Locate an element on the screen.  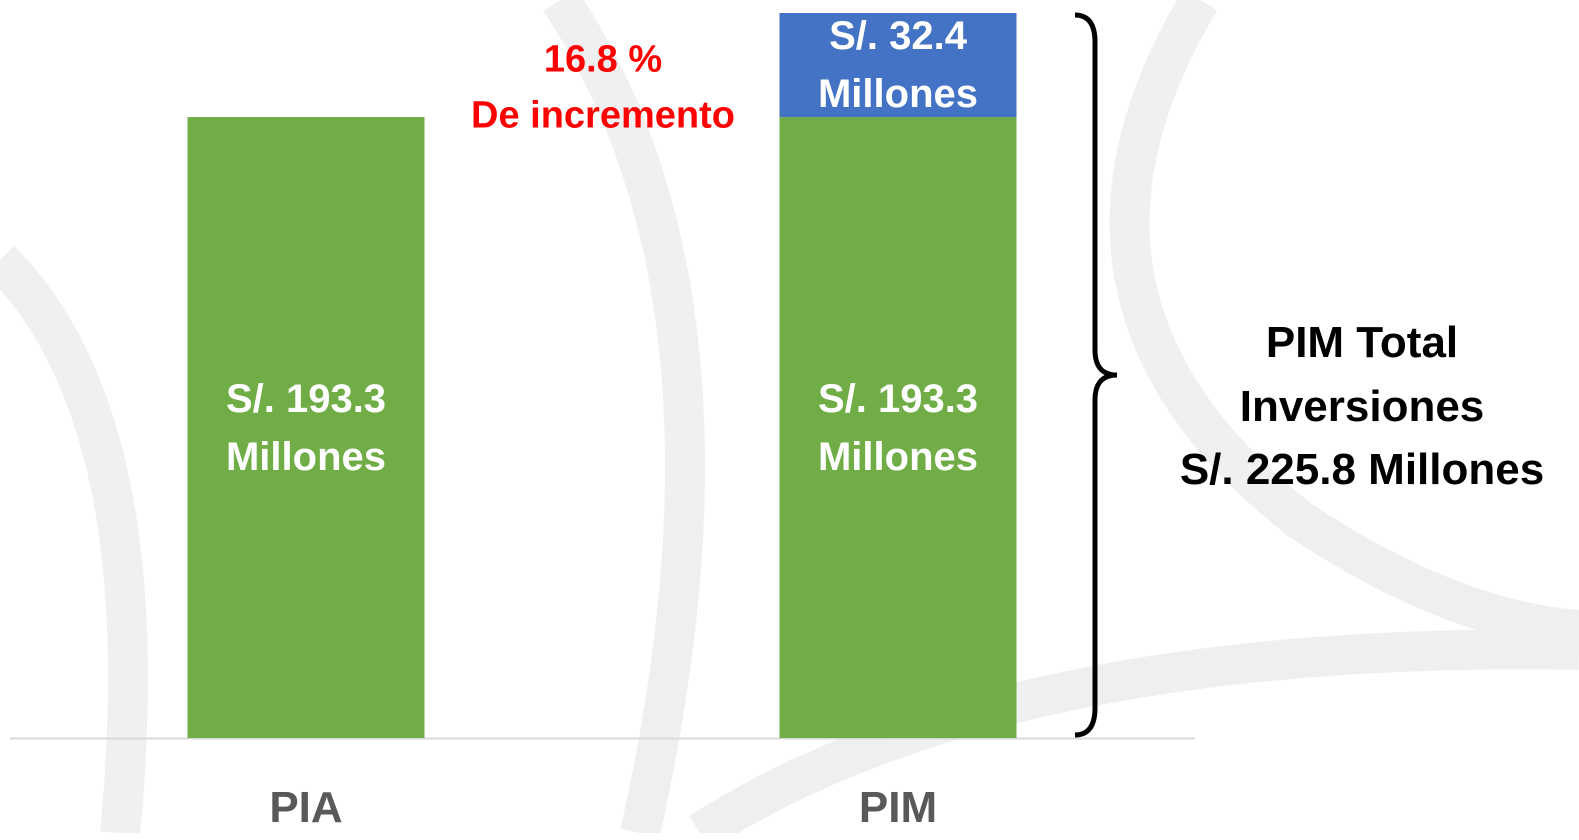
brace is located at coordinates (1096, 375).